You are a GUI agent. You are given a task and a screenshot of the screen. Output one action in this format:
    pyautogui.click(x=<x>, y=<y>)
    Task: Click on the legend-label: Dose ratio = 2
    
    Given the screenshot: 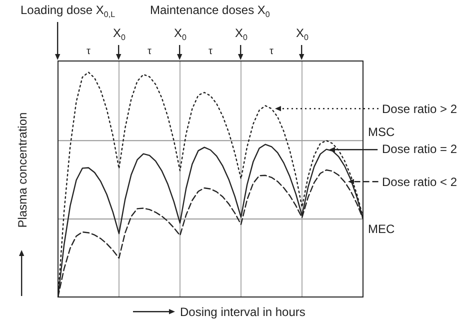 What is the action you would take?
    pyautogui.click(x=420, y=149)
    